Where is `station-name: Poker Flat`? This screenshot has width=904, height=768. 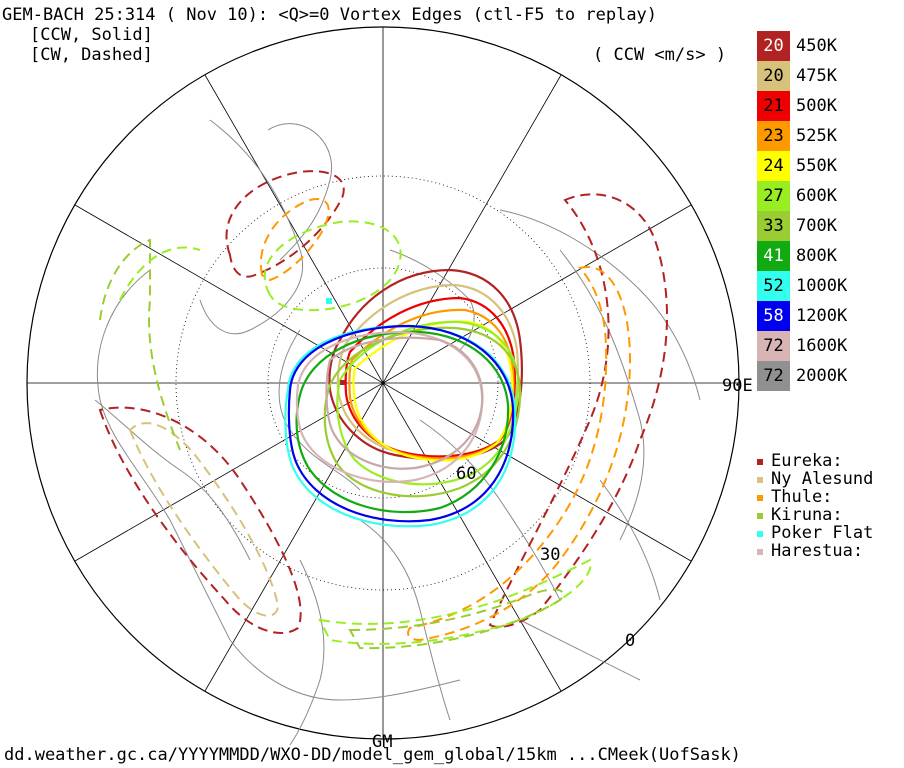
station-name: Poker Flat is located at coordinates (822, 533).